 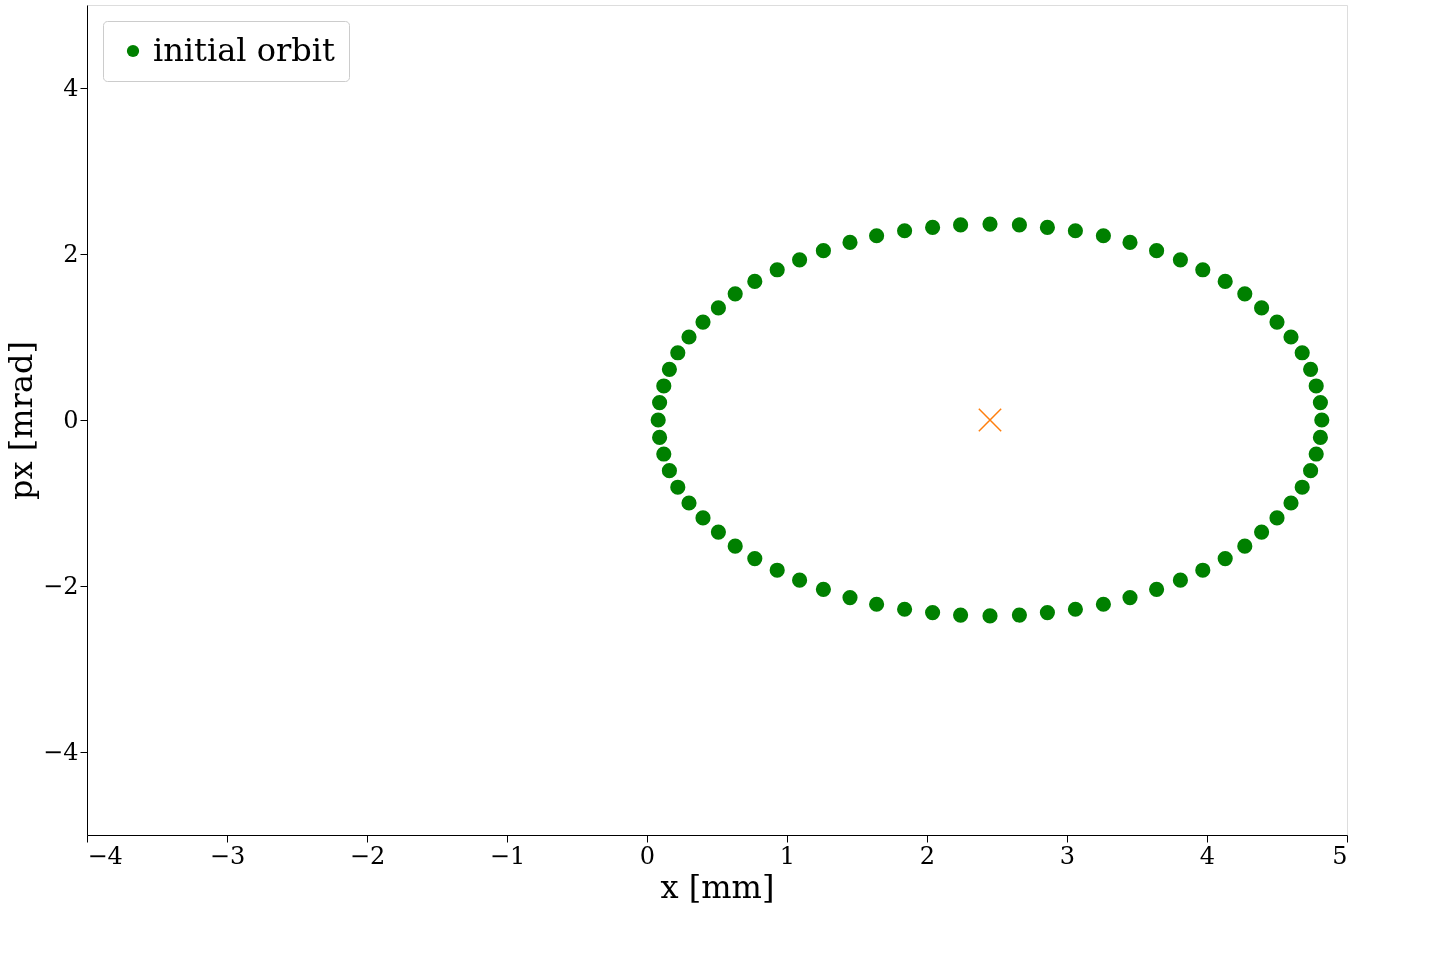 I want to click on x-tick-label: 5, so click(x=1340, y=855).